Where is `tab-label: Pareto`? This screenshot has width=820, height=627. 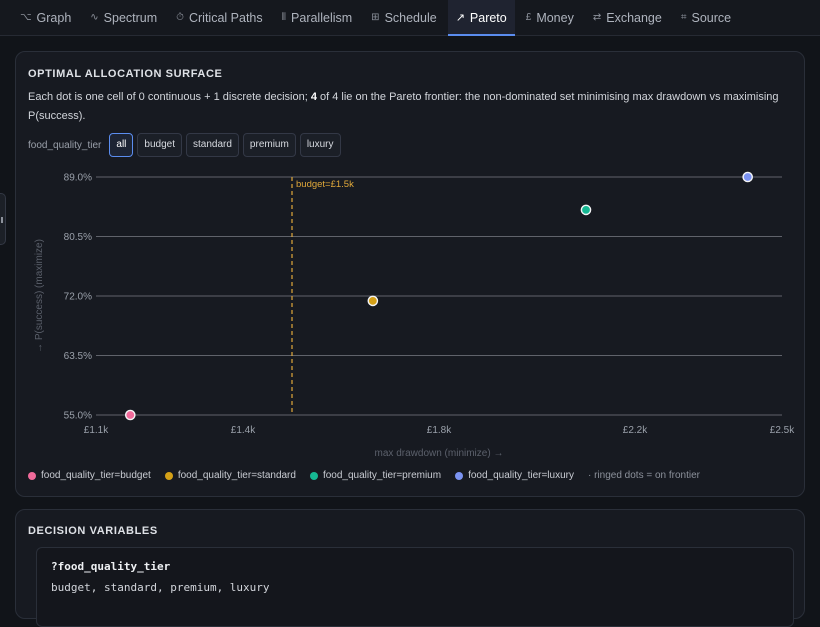
tab-label: Pareto is located at coordinates (488, 17).